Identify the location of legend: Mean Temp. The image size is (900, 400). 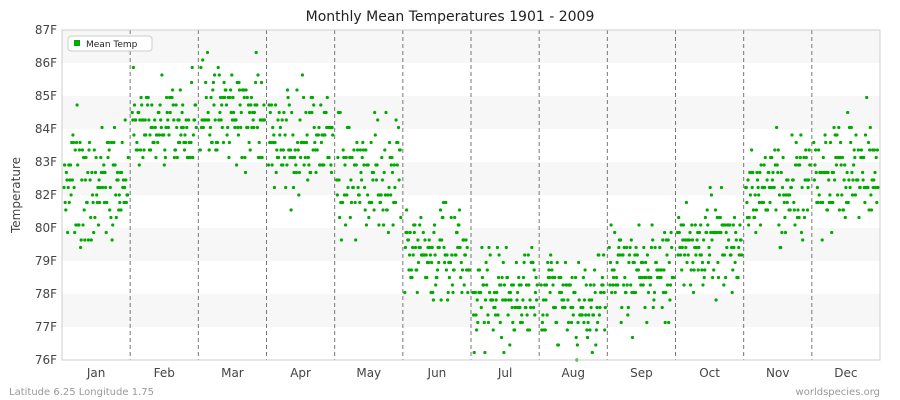
(110, 43).